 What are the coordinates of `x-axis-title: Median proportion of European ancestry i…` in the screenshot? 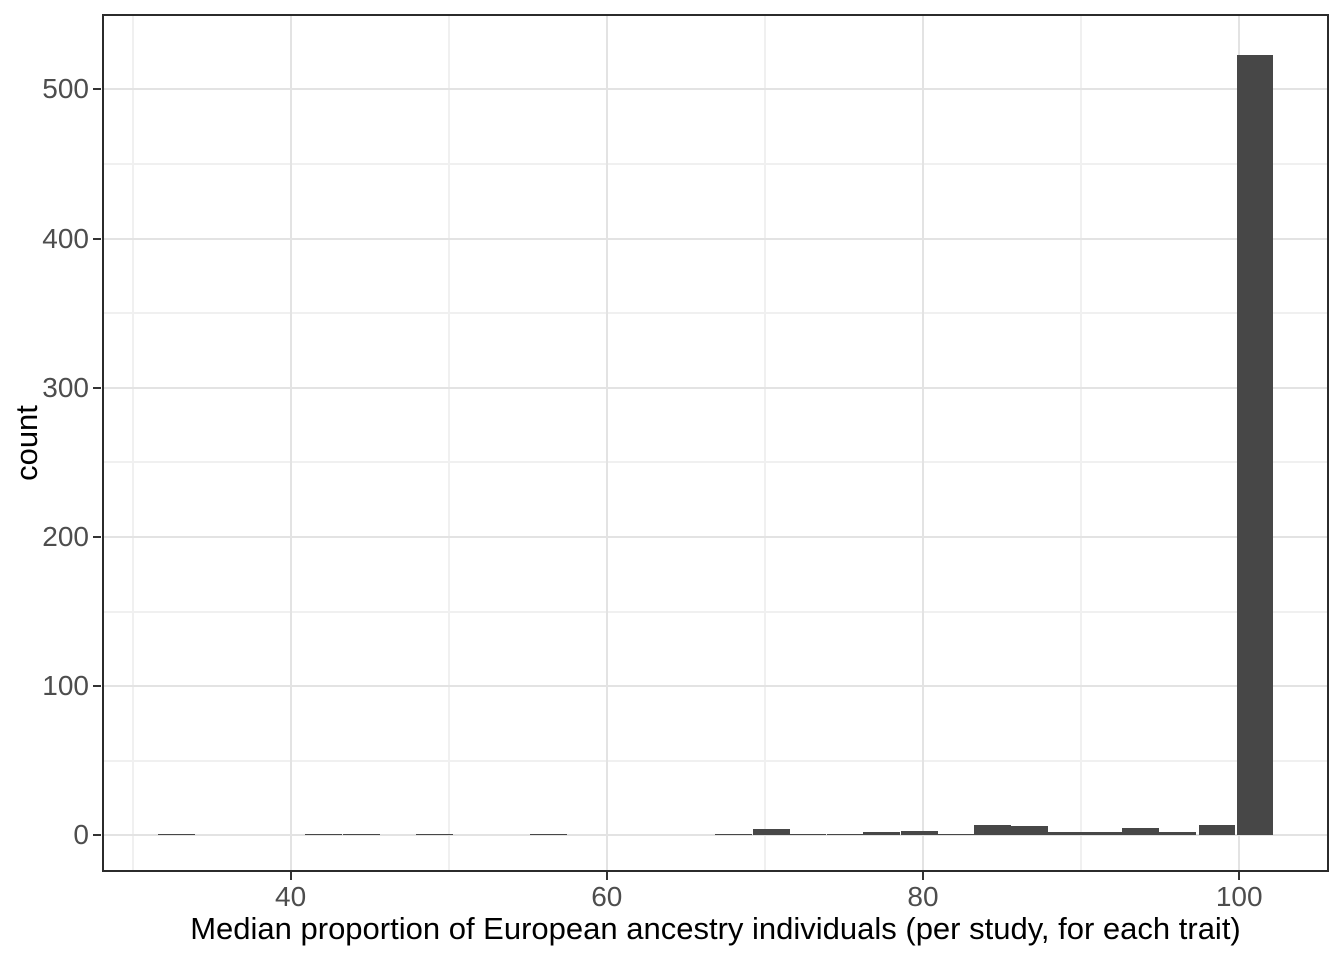 It's located at (715, 928).